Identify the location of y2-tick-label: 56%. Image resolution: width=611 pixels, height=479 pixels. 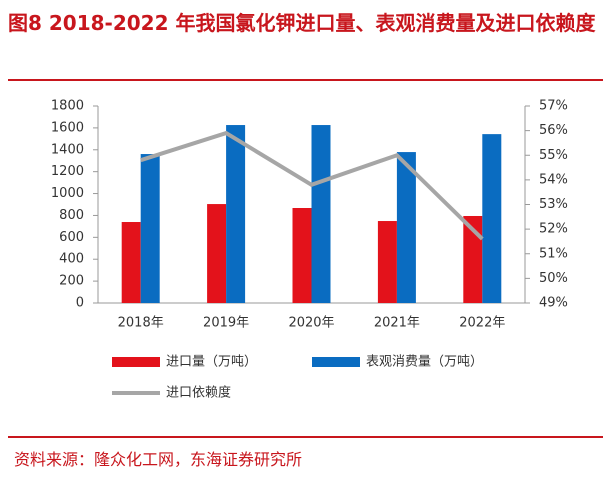
(553, 130).